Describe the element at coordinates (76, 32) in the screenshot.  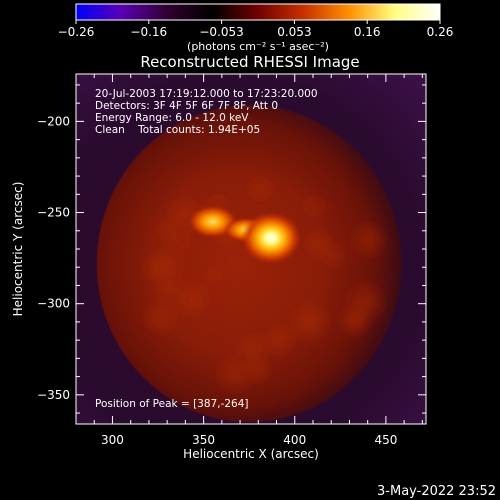
I see `colorbar-tick-label: −0.26` at that location.